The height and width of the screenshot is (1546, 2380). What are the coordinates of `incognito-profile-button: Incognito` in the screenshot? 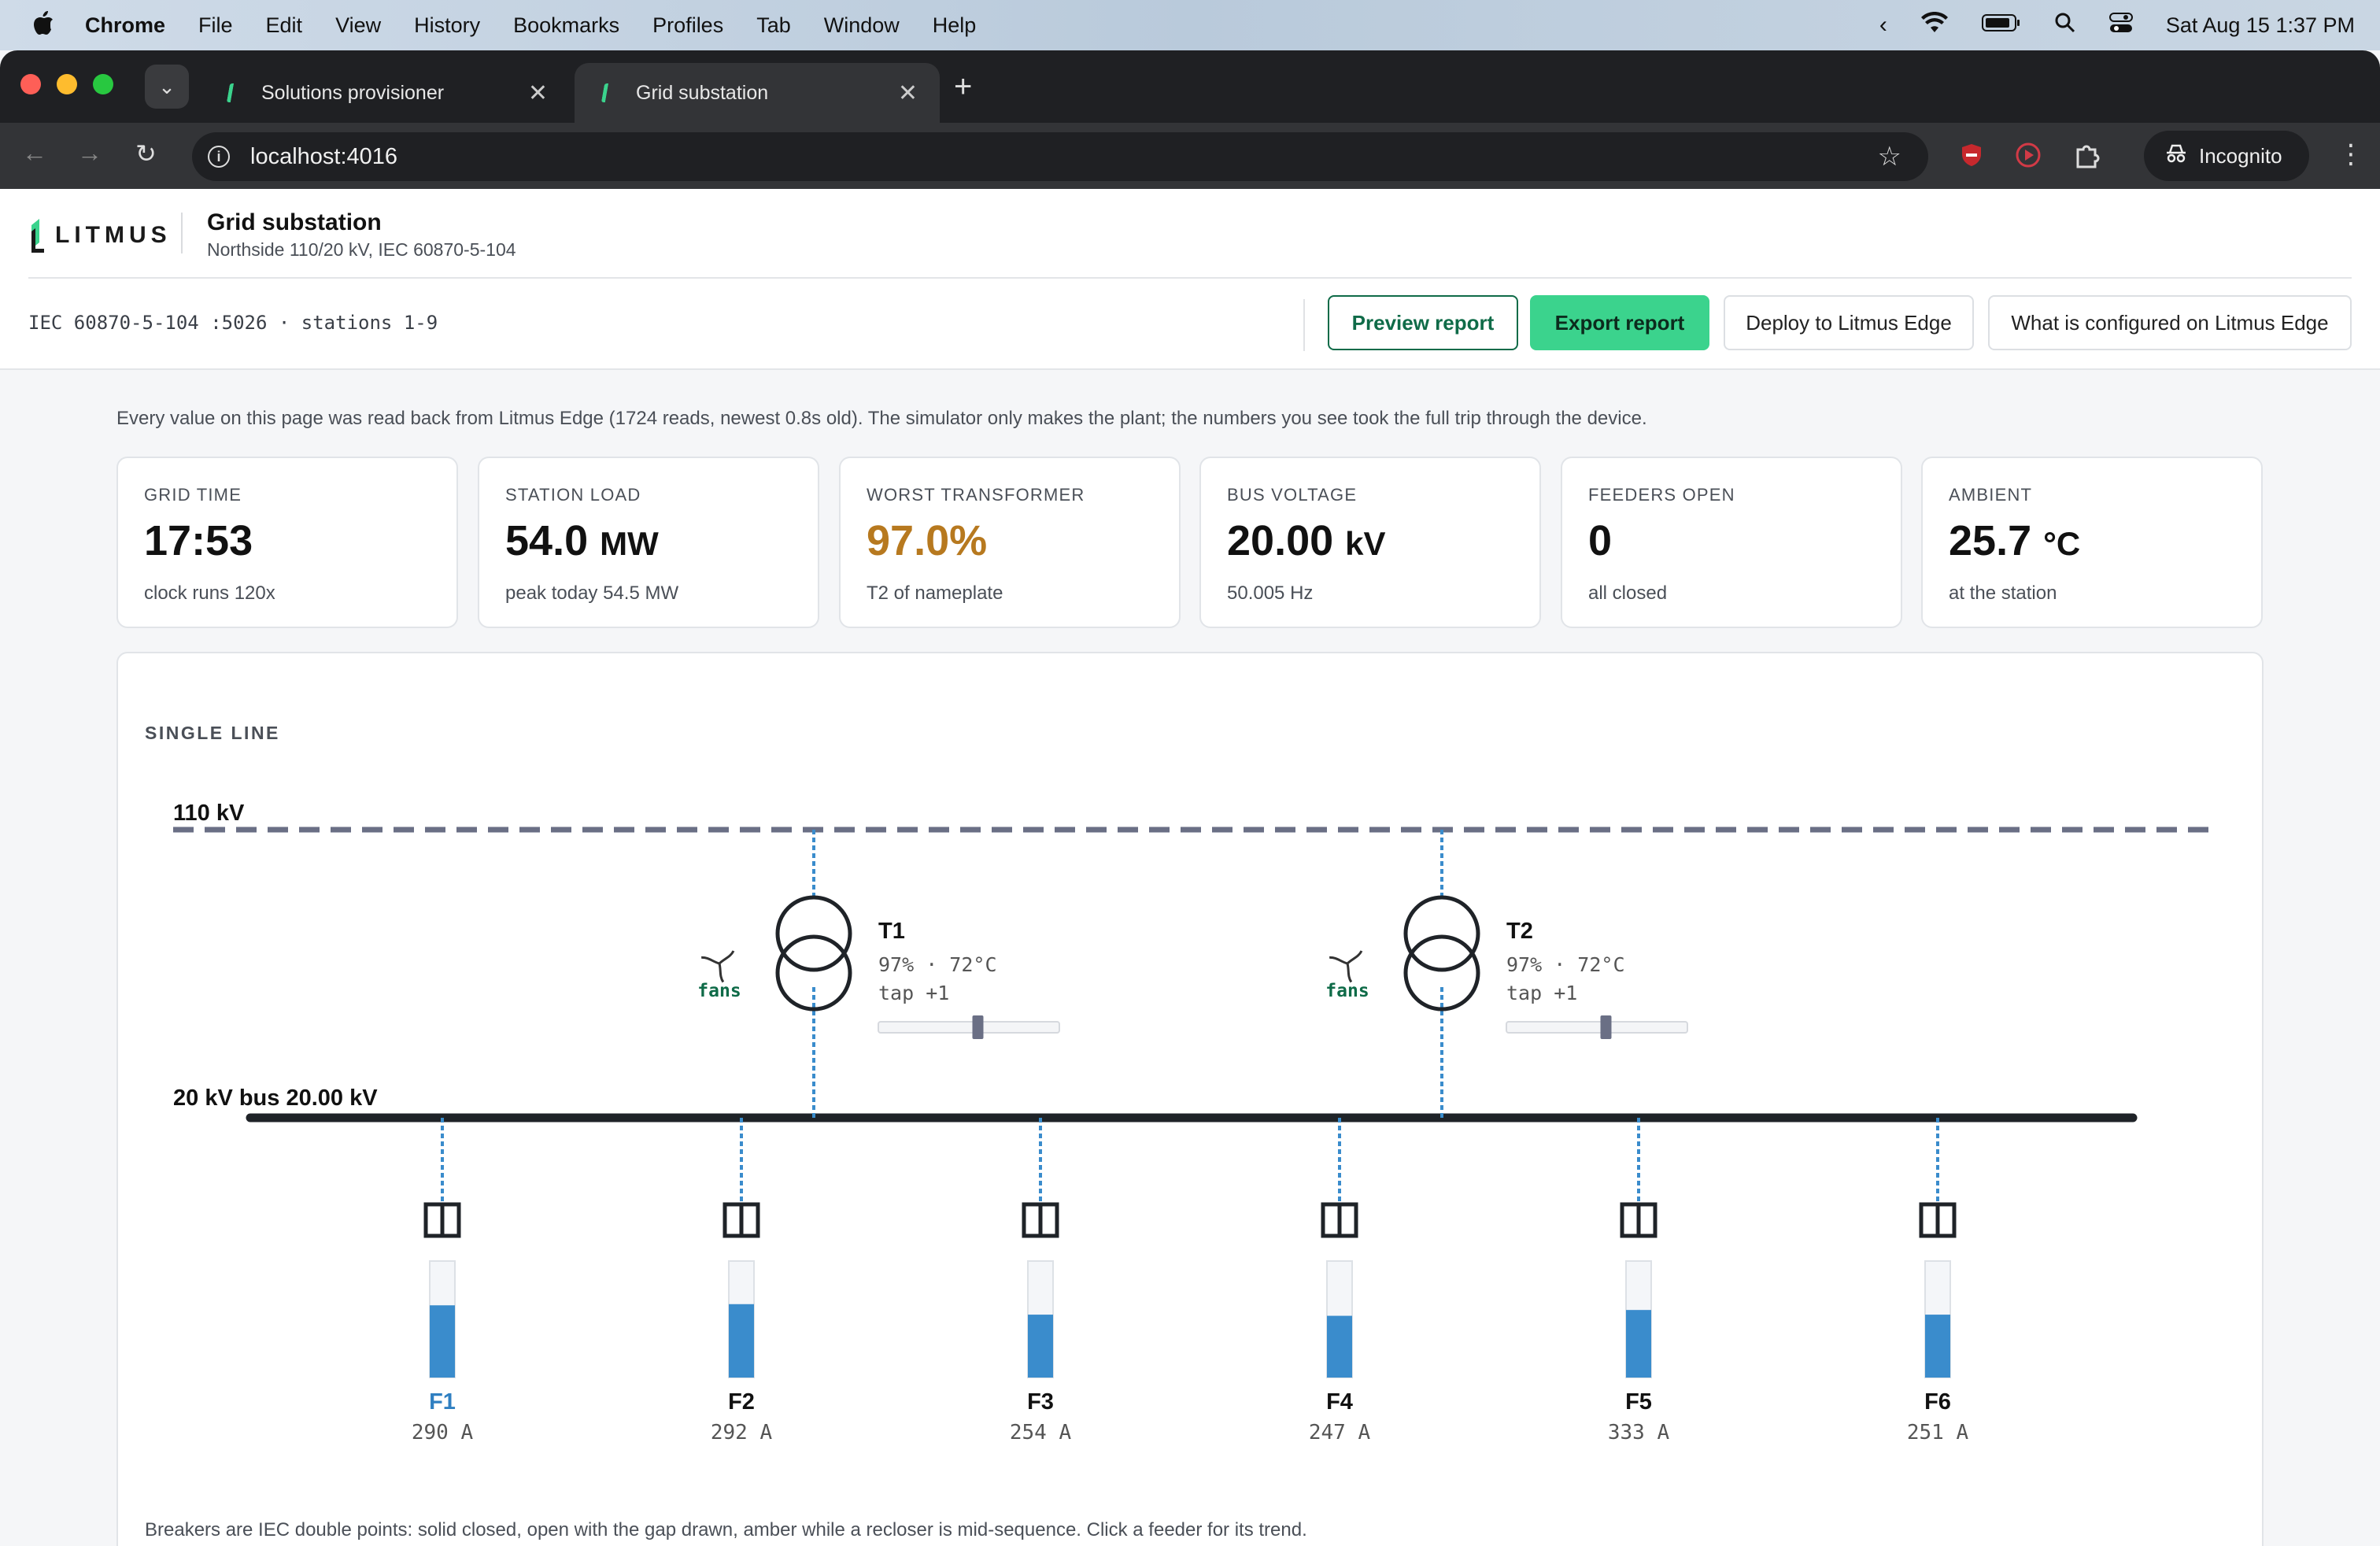 It's located at (2226, 156).